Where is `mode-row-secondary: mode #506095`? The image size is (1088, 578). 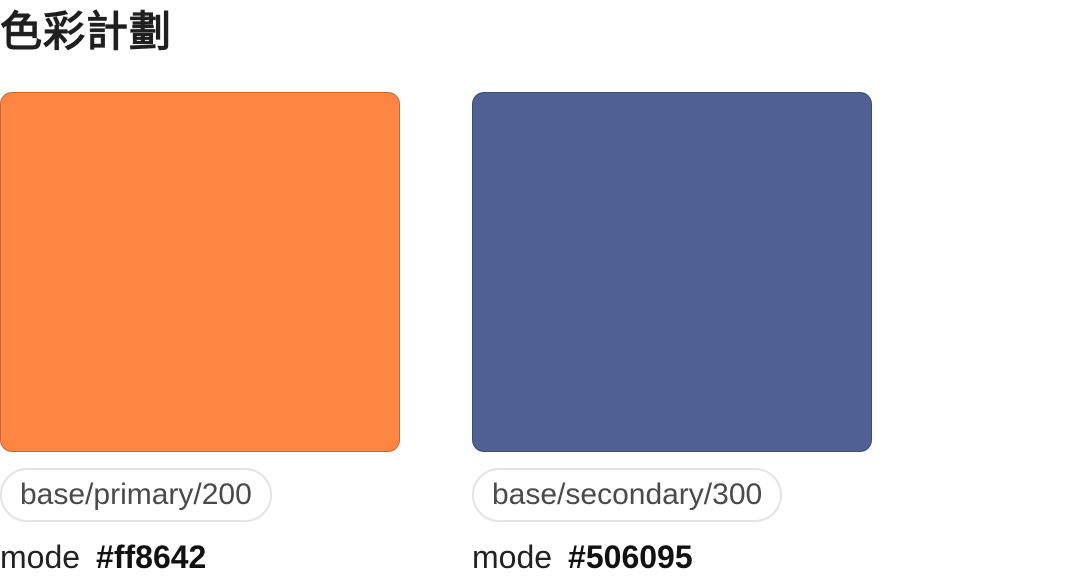 mode-row-secondary: mode #506095 is located at coordinates (582, 557).